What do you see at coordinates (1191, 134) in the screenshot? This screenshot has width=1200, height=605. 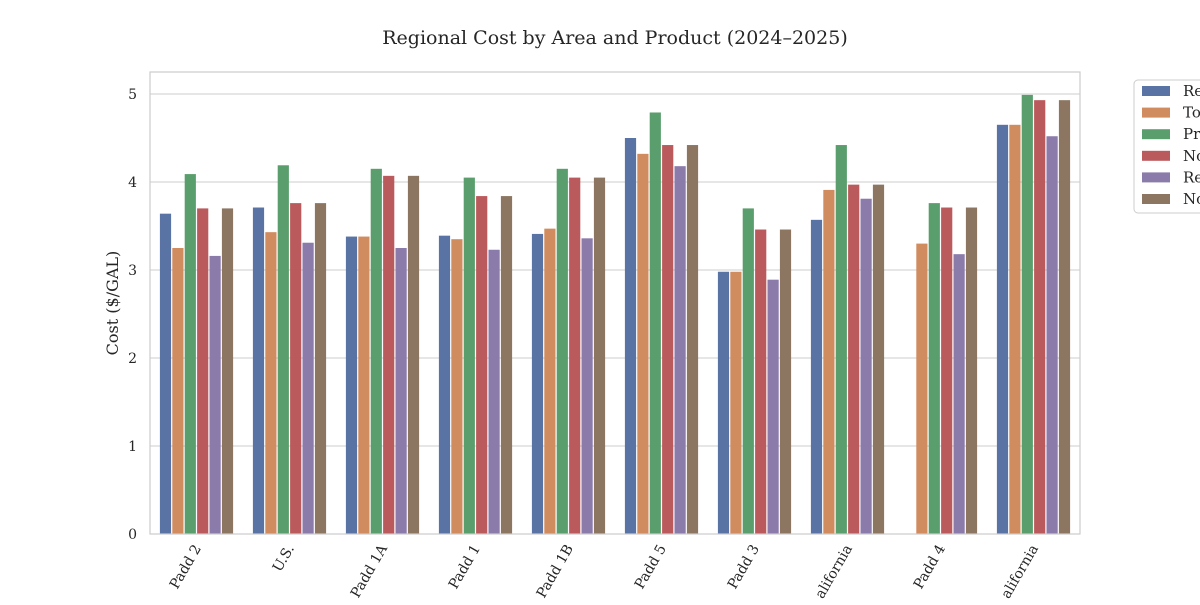 I see `legend-label: Pr` at bounding box center [1191, 134].